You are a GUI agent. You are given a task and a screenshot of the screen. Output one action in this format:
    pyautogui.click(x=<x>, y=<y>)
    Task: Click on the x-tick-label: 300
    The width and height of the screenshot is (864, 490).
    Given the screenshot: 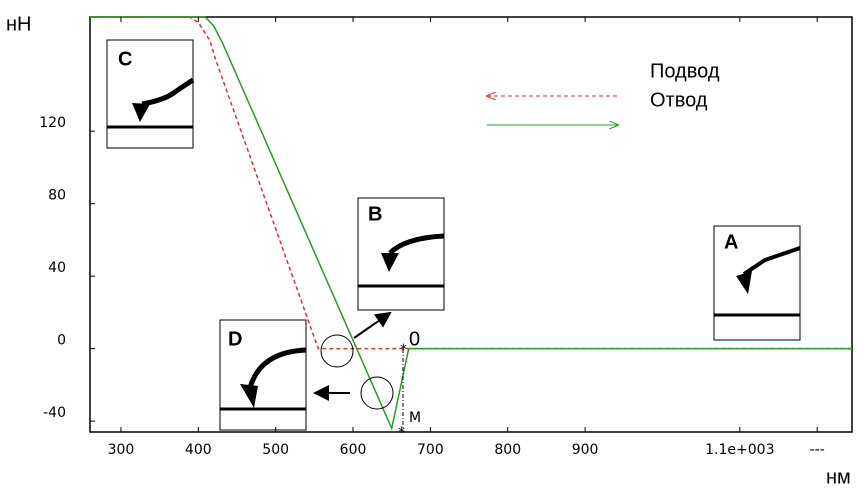 What is the action you would take?
    pyautogui.click(x=121, y=450)
    